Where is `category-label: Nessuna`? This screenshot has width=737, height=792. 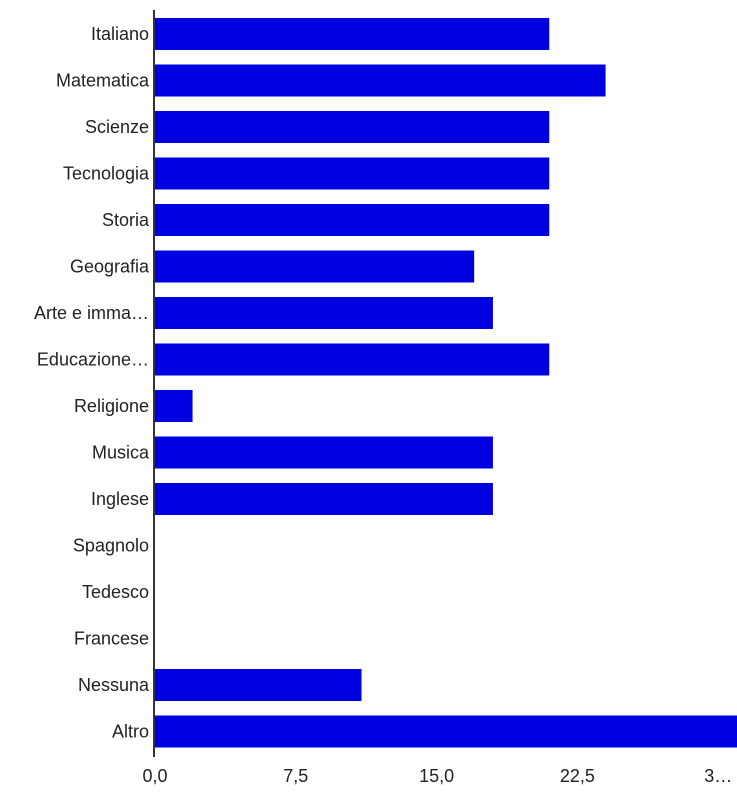 category-label: Nessuna is located at coordinates (114, 685).